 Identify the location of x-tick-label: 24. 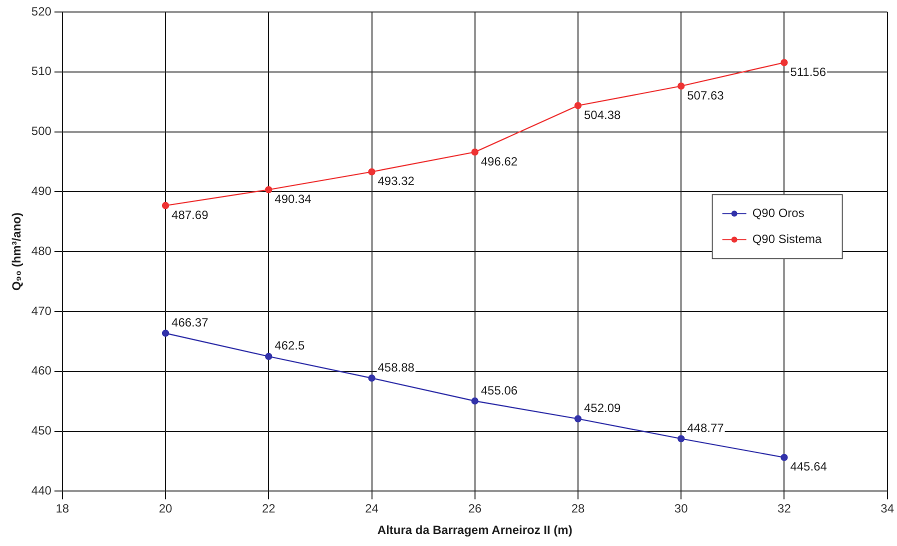
(372, 509).